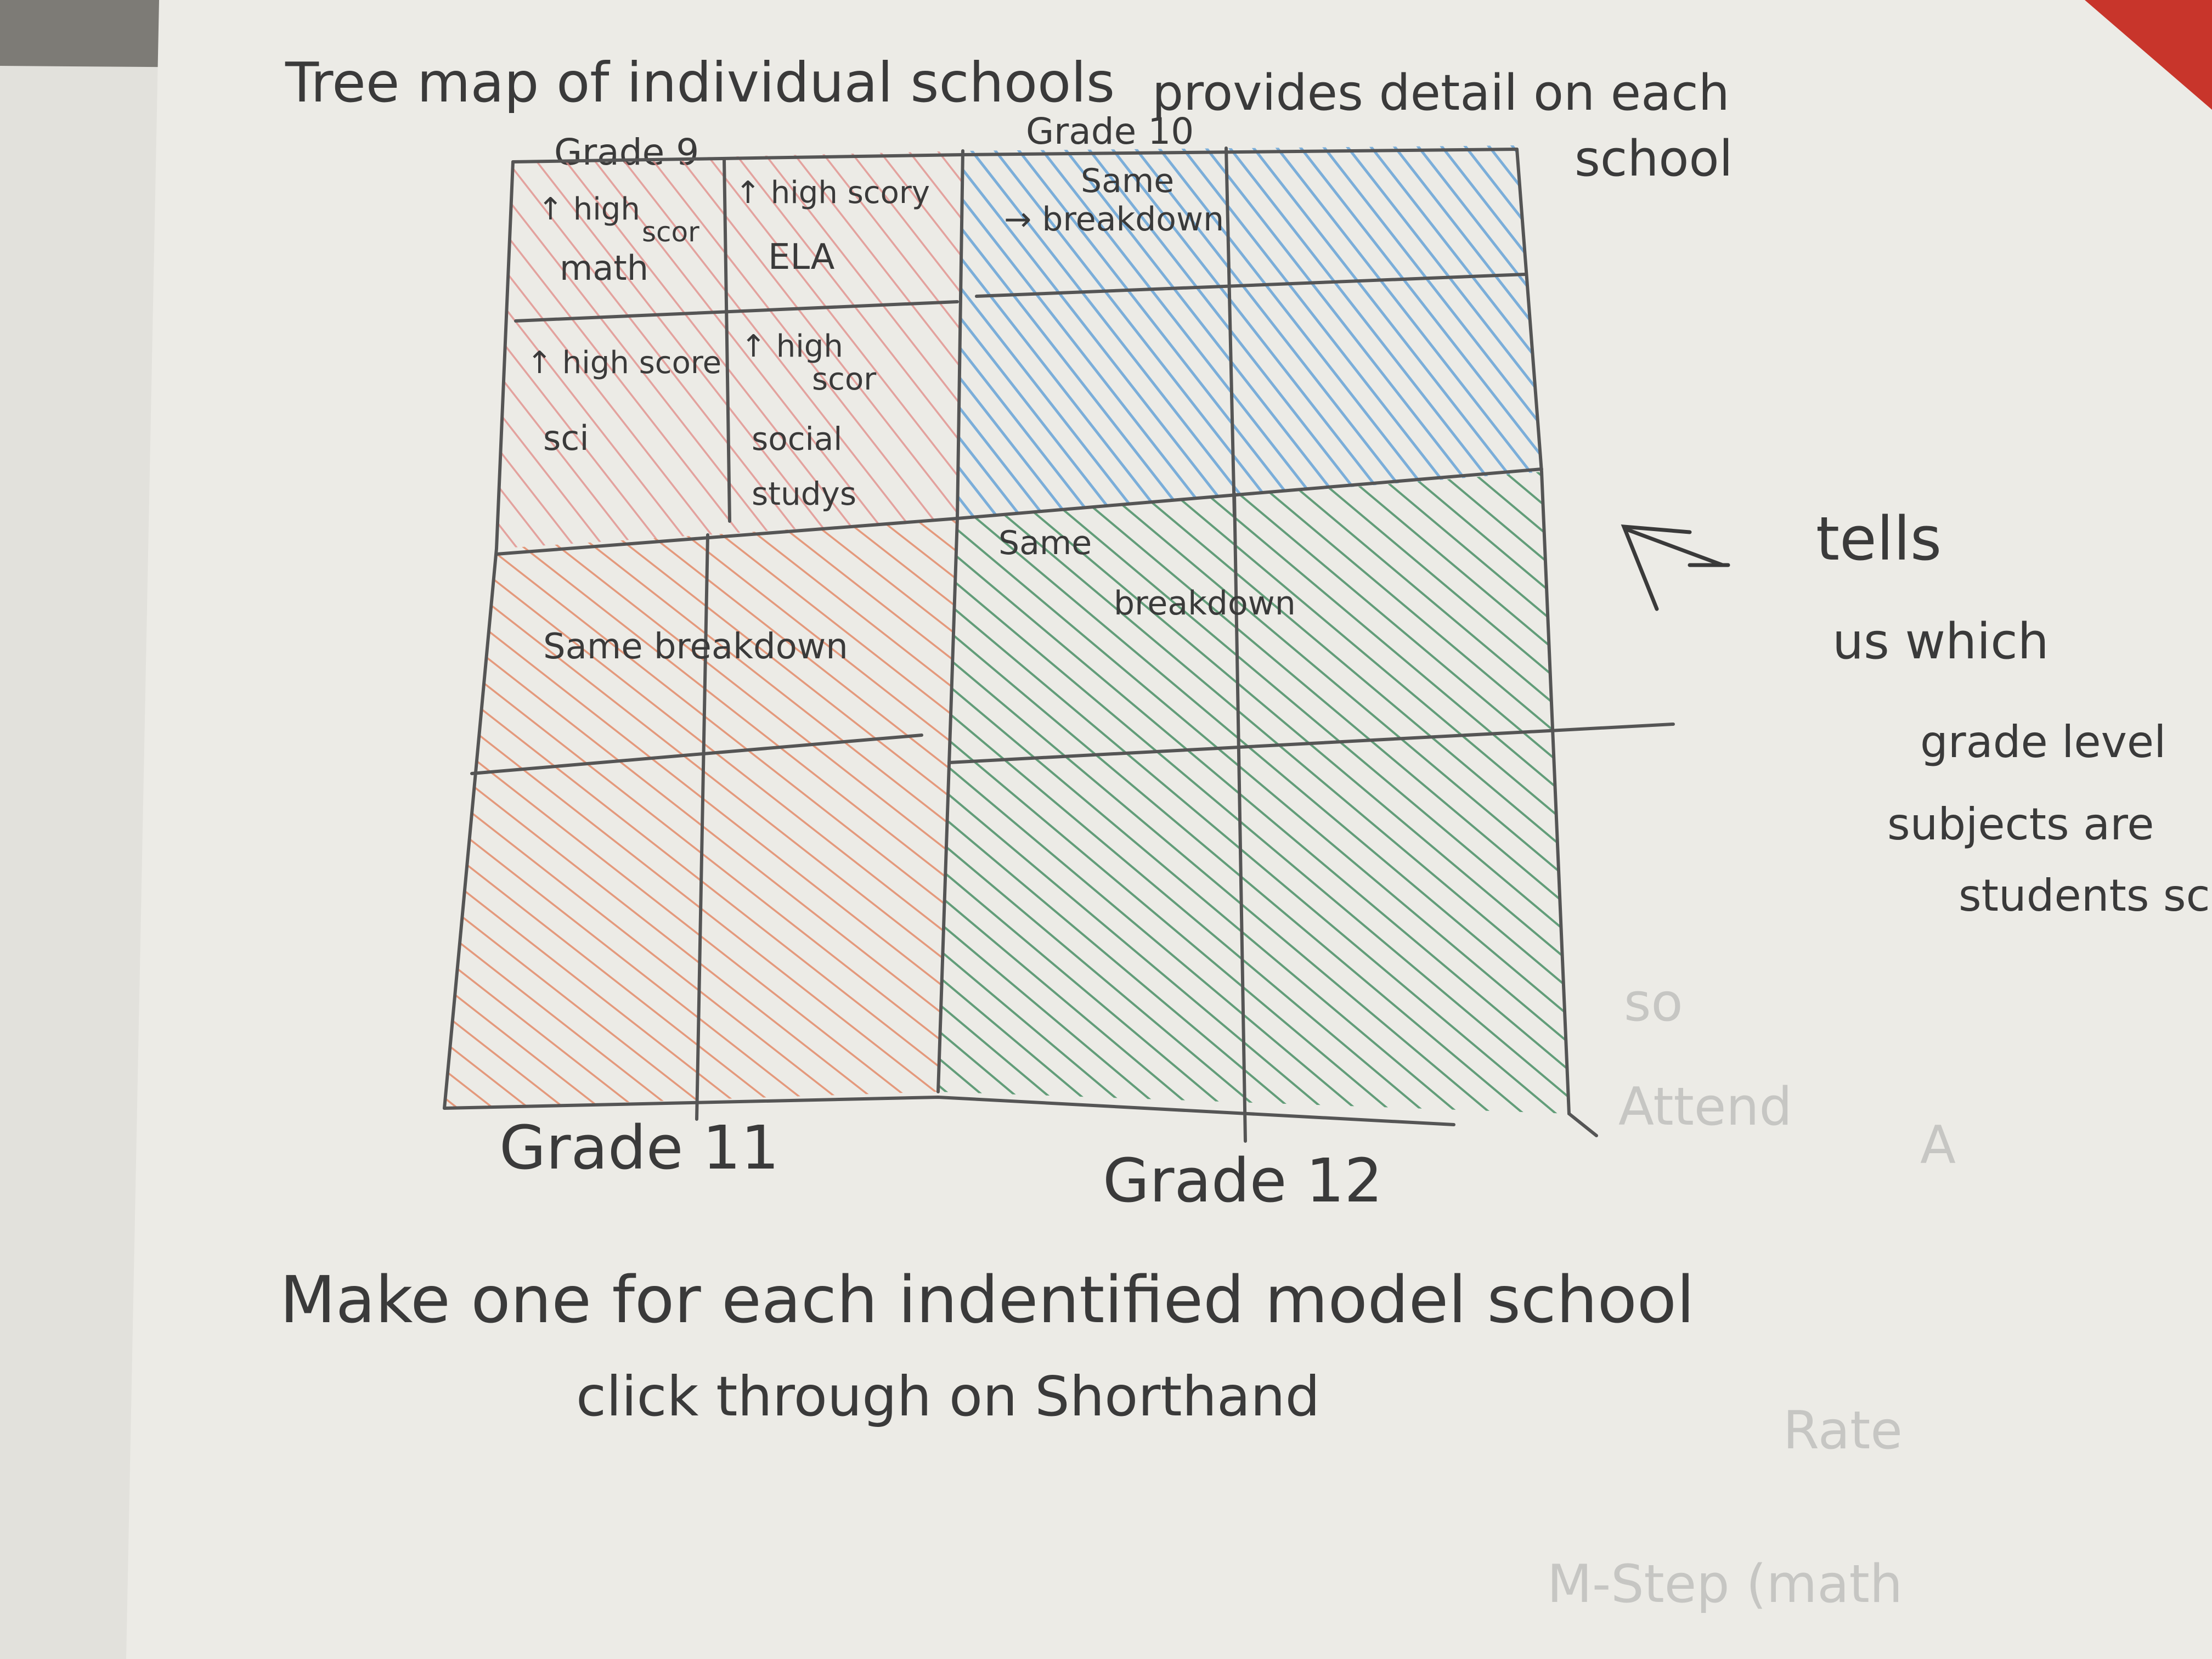  Describe the element at coordinates (1240, 818) in the screenshot. I see `grade-12-sub-v` at that location.